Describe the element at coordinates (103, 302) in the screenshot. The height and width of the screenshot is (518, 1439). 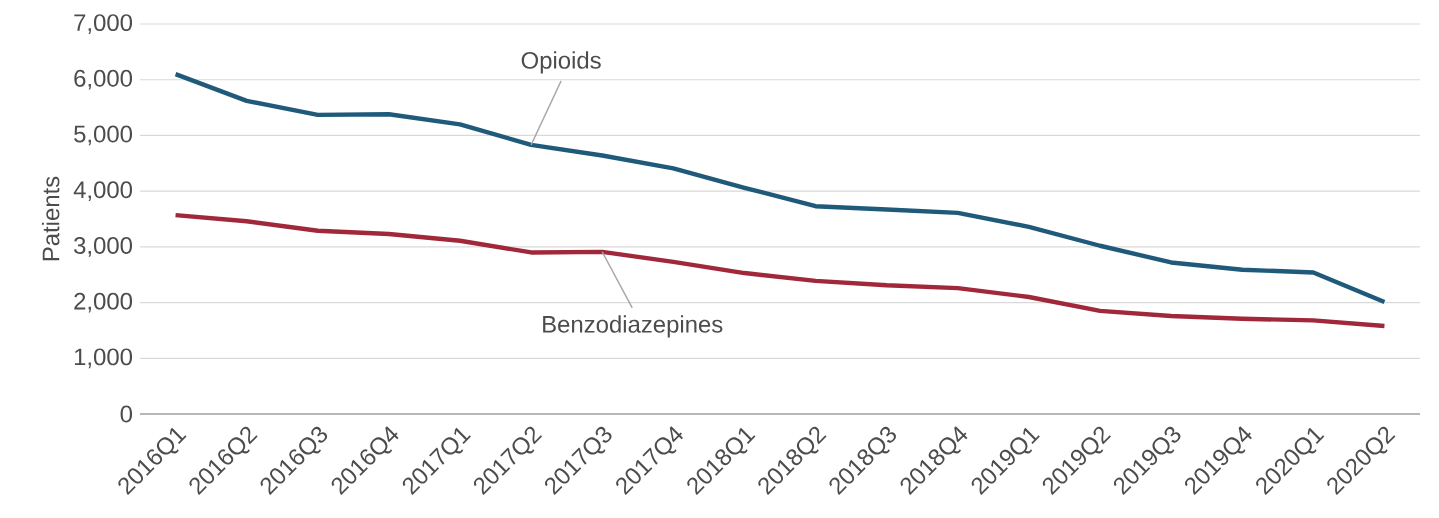
I see `y-tick-label: 2,000` at that location.